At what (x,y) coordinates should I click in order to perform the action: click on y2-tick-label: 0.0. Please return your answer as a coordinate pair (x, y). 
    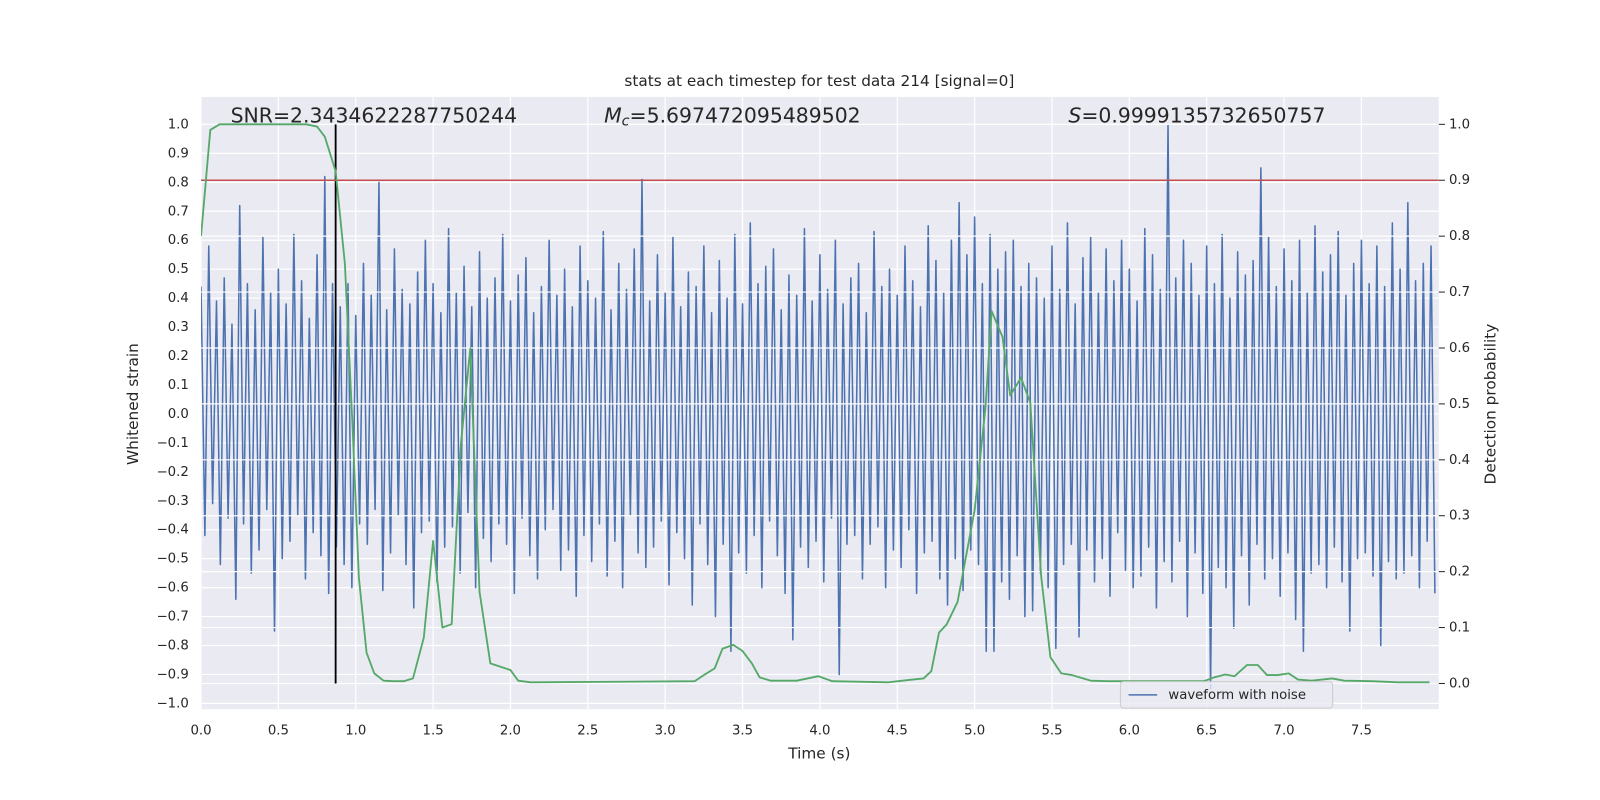
    Looking at the image, I should click on (1459, 683).